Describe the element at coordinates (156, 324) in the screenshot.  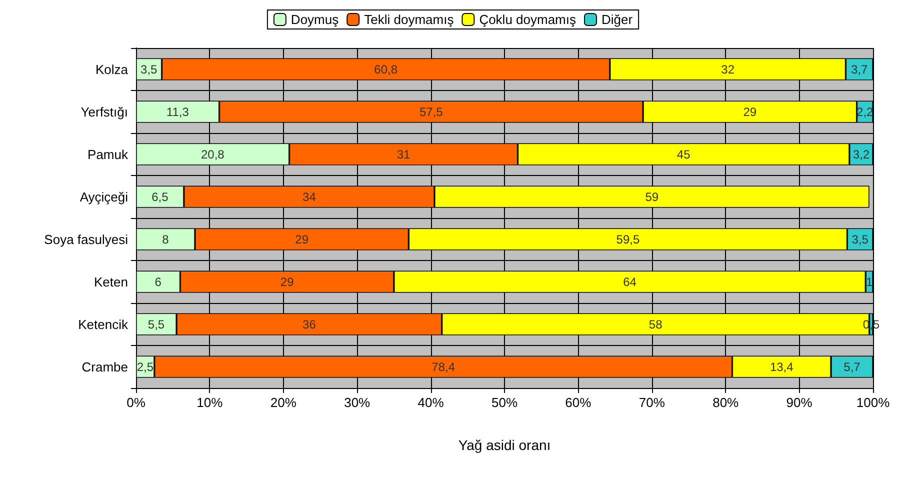
I see `data-label: 5,5` at that location.